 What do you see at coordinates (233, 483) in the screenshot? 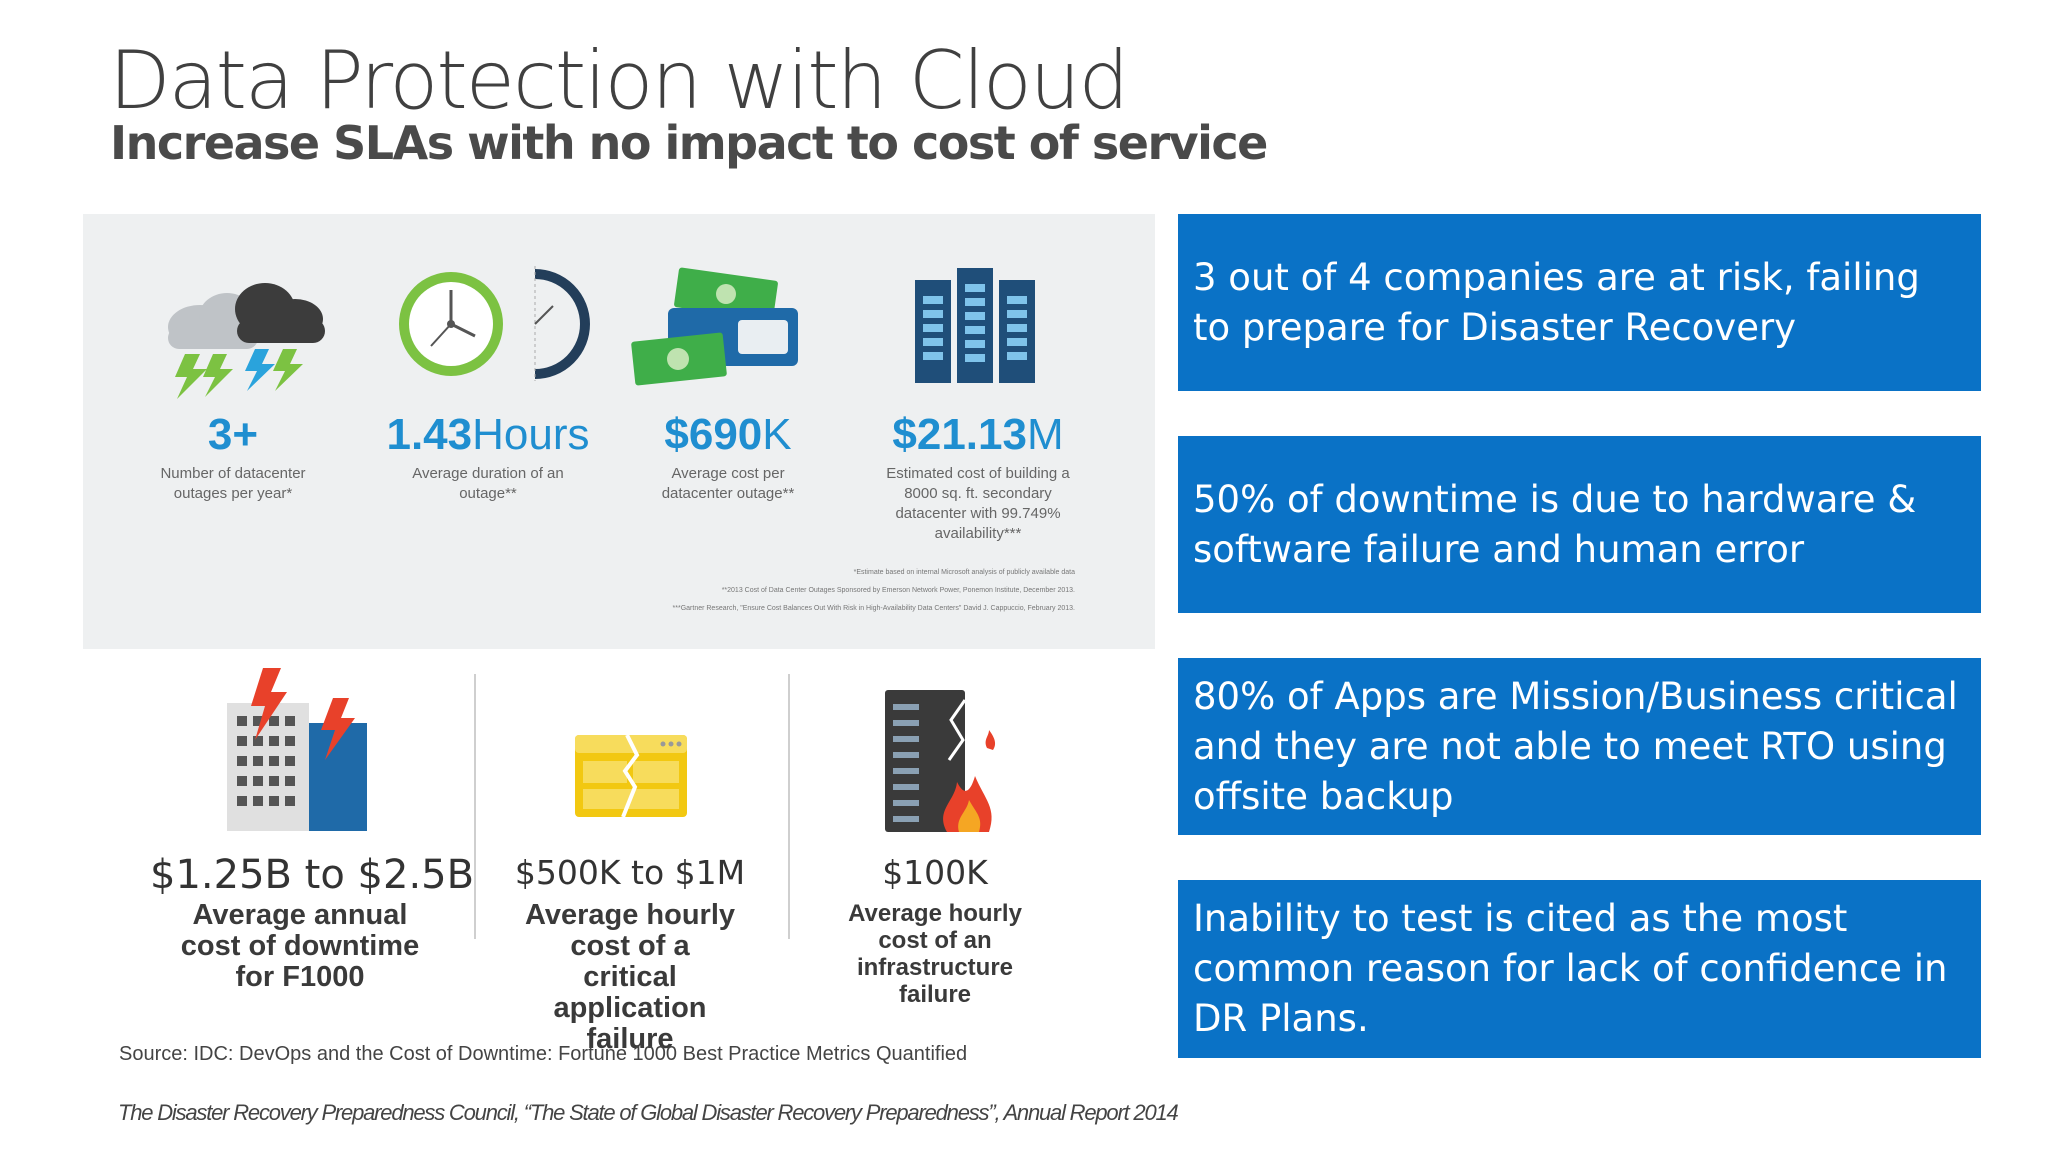
I see `stat-label: Number of datacenter outages per year*` at bounding box center [233, 483].